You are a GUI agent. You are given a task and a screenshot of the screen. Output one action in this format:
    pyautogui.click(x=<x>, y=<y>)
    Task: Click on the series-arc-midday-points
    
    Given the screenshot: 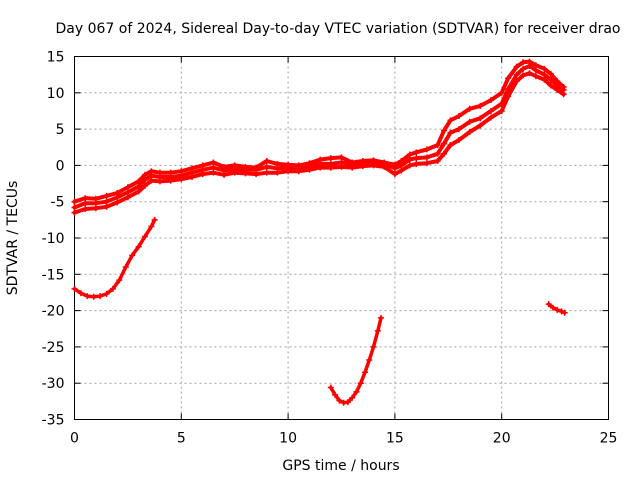 What is the action you would take?
    pyautogui.click(x=356, y=360)
    